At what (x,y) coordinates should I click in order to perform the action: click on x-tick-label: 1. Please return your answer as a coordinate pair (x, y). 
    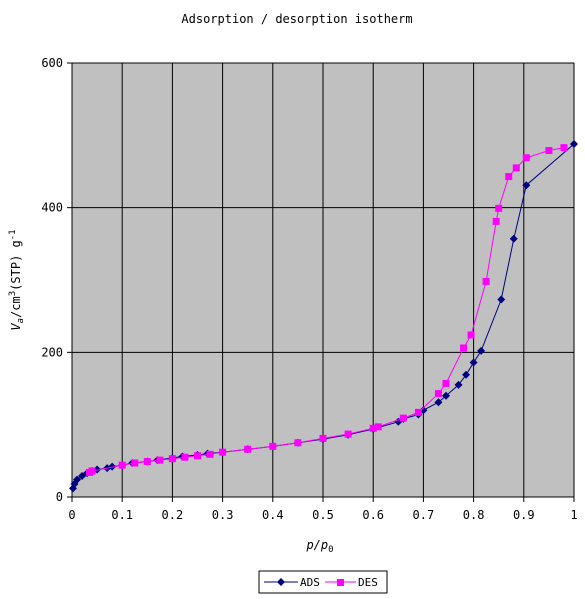
    Looking at the image, I should click on (573, 515).